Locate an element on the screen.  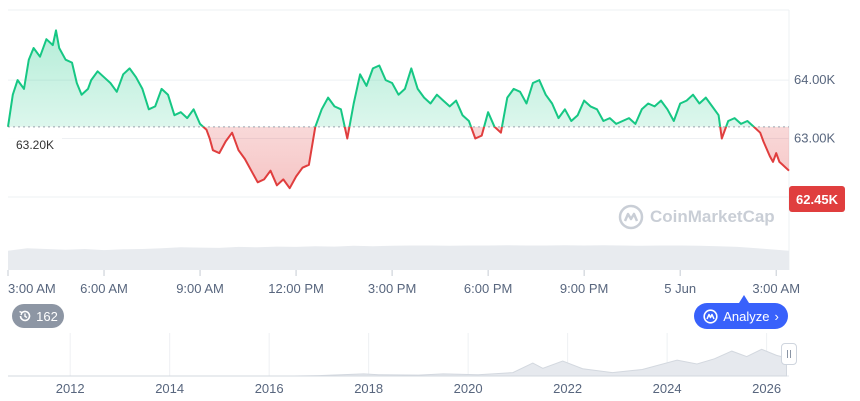
x-tick-label-4: 3:00 PM is located at coordinates (392, 288).